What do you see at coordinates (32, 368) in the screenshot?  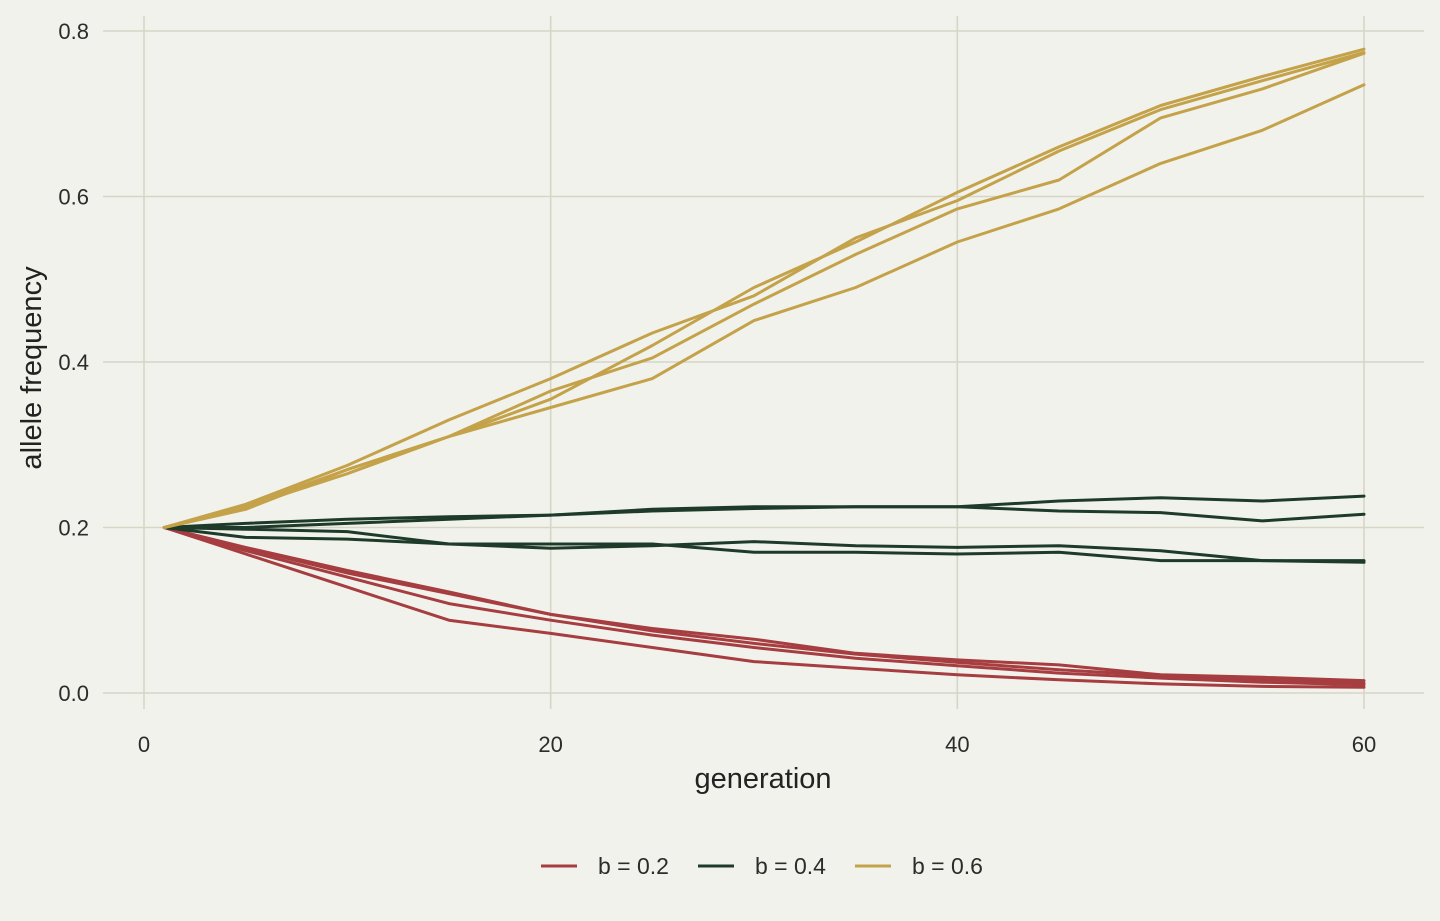 I see `y-axis-title: allele frequency` at bounding box center [32, 368].